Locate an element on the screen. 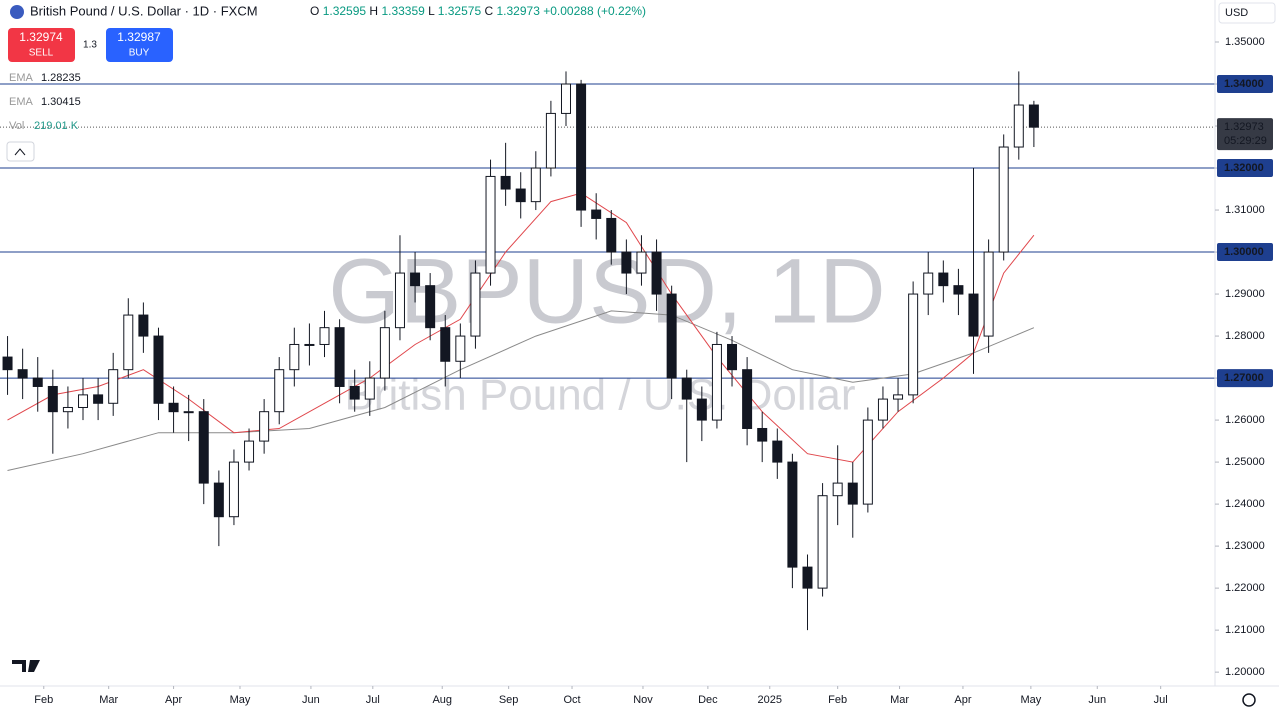  symbol-title: British Pound / U.S. Dollar · 1D · FXCM is located at coordinates (144, 10).